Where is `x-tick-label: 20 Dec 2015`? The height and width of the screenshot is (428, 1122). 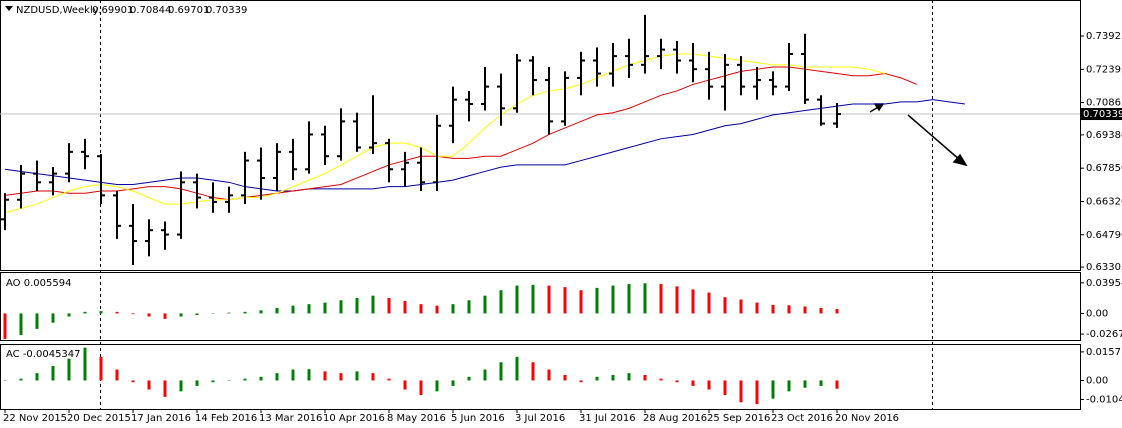
x-tick-label: 20 Dec 2015 is located at coordinates (99, 418).